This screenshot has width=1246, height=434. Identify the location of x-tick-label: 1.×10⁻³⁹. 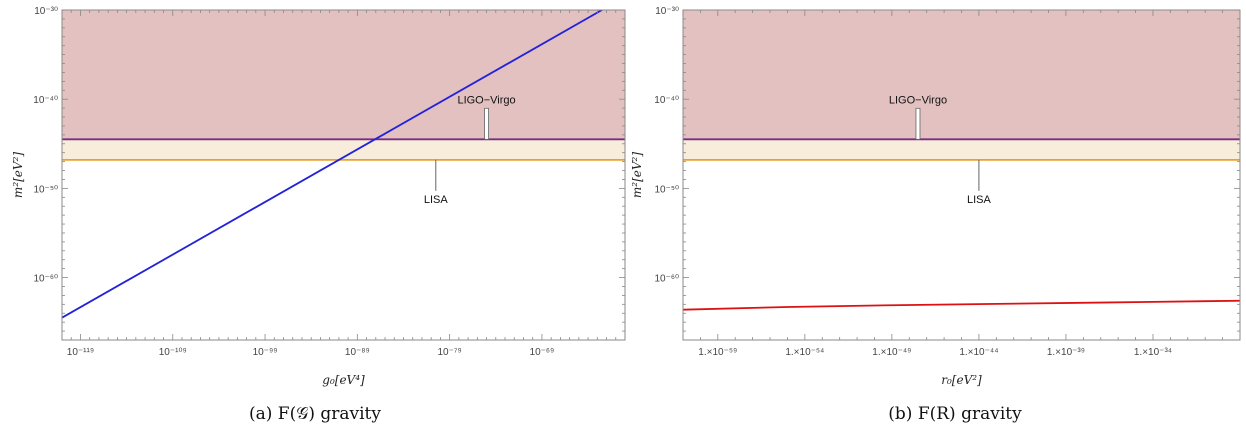
(1066, 352).